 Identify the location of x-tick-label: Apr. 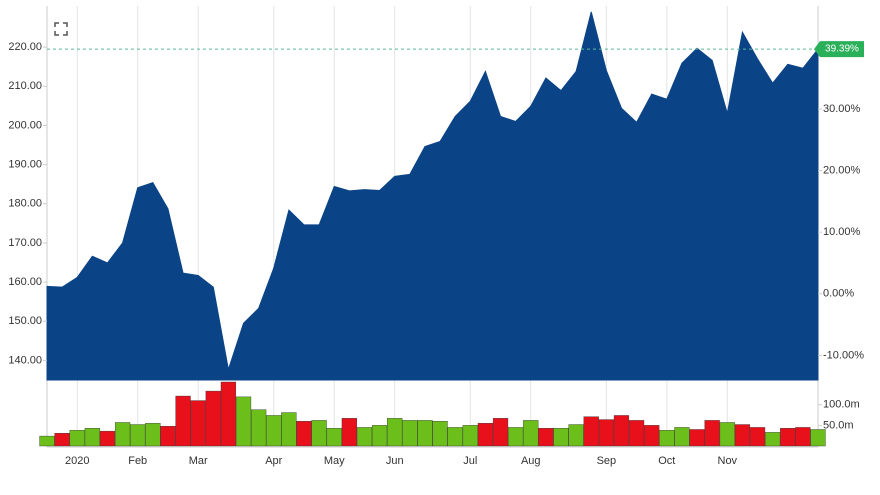
(273, 461).